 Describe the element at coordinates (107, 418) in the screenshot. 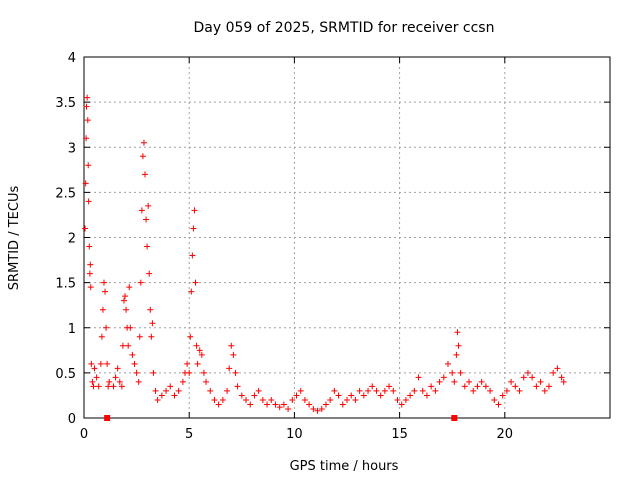

I see `square-marker` at that location.